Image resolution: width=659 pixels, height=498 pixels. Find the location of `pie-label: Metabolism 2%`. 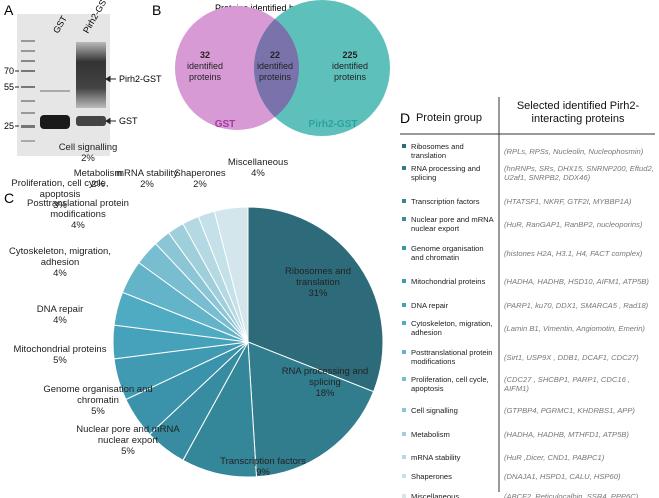

pie-label: Metabolism 2% is located at coordinates (98, 179).